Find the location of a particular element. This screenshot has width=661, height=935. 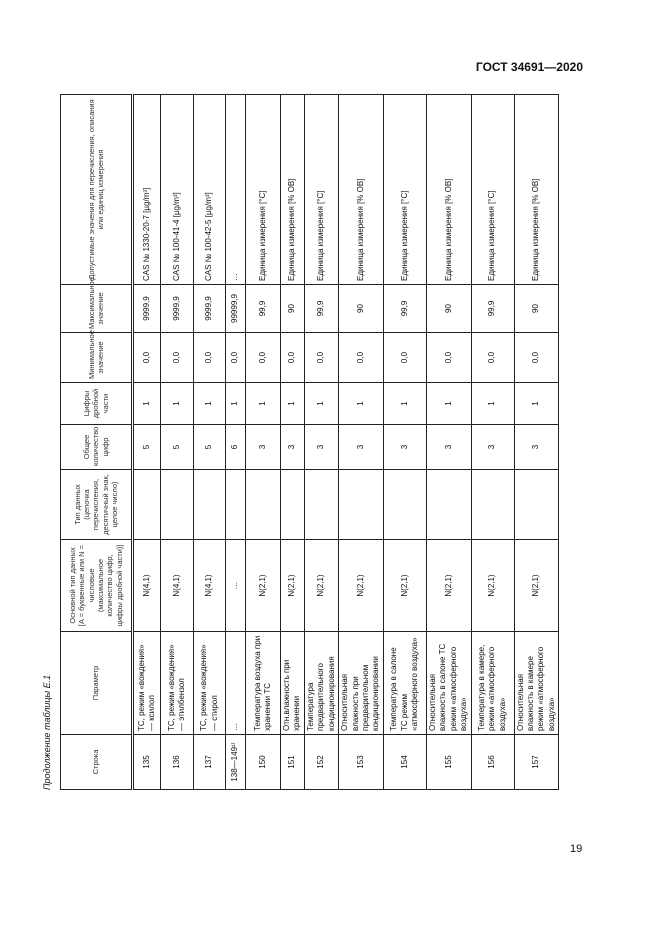

table-caption: Продолжение таблицы Е.1 is located at coordinates (47, 732).